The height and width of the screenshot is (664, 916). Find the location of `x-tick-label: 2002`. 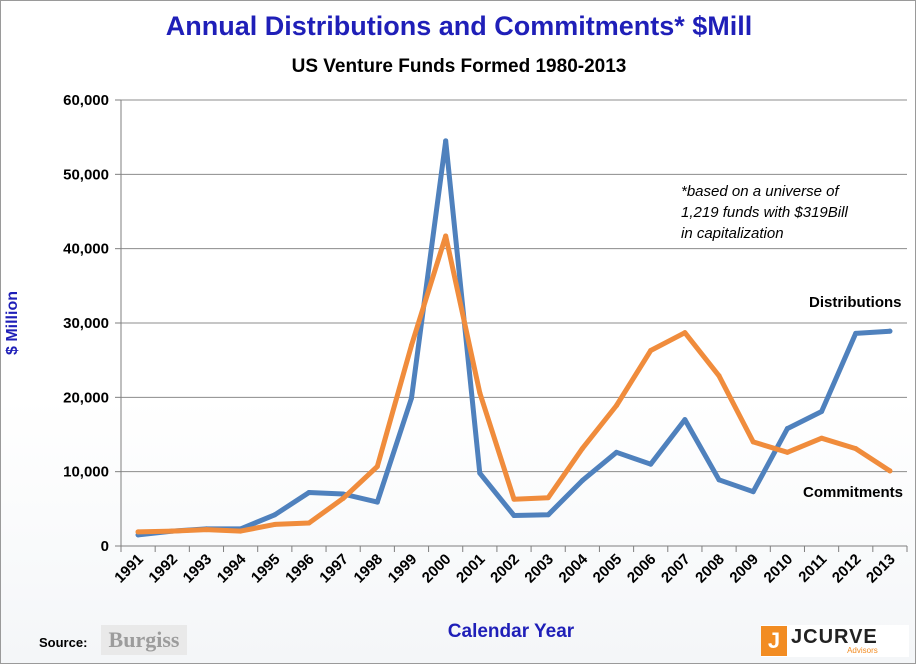

x-tick-label: 2002 is located at coordinates (505, 569).